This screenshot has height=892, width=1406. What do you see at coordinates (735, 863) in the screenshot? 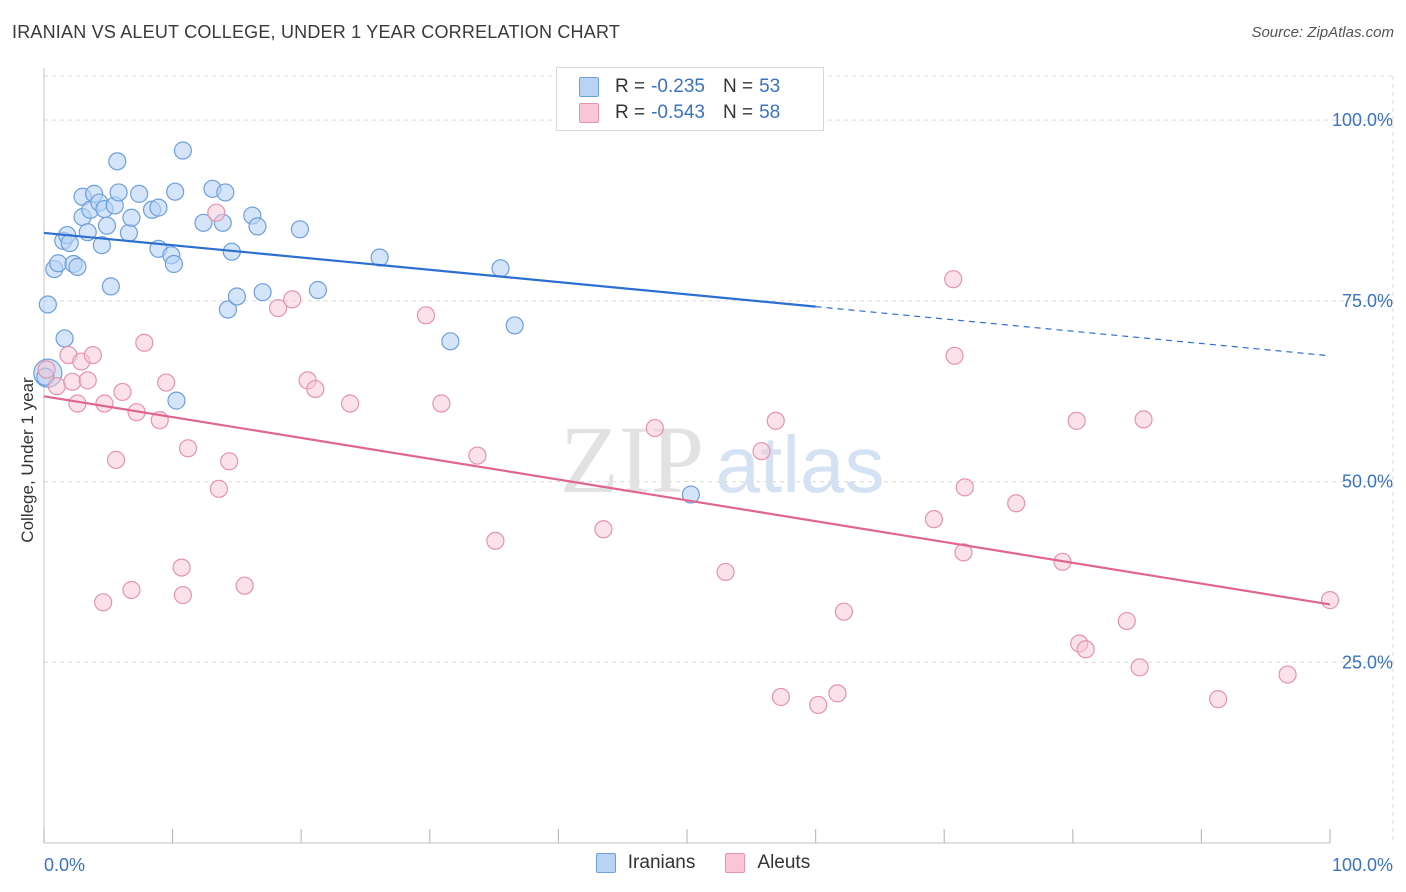
I see `legend-swatch-aleuts` at bounding box center [735, 863].